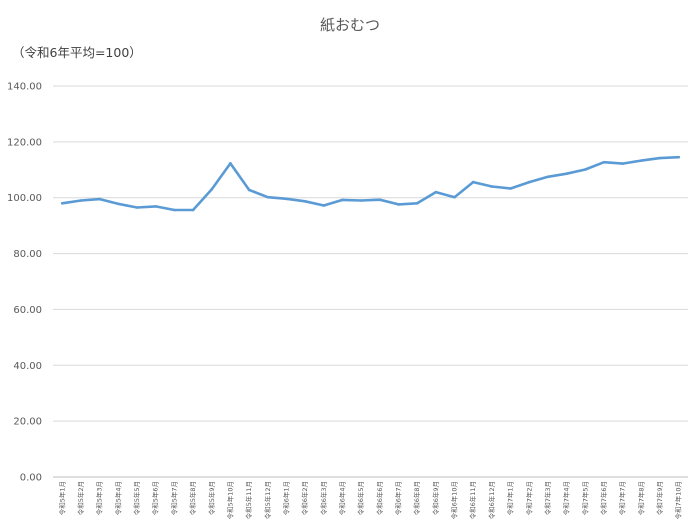 The height and width of the screenshot is (527, 700). I want to click on x-tick-label: 令和6年4月, so click(341, 498).